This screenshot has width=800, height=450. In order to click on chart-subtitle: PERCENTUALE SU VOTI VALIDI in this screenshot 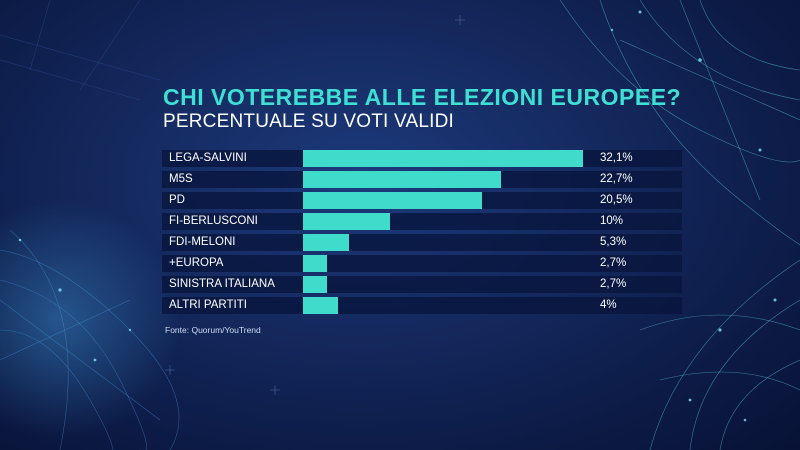, I will do `click(308, 121)`.